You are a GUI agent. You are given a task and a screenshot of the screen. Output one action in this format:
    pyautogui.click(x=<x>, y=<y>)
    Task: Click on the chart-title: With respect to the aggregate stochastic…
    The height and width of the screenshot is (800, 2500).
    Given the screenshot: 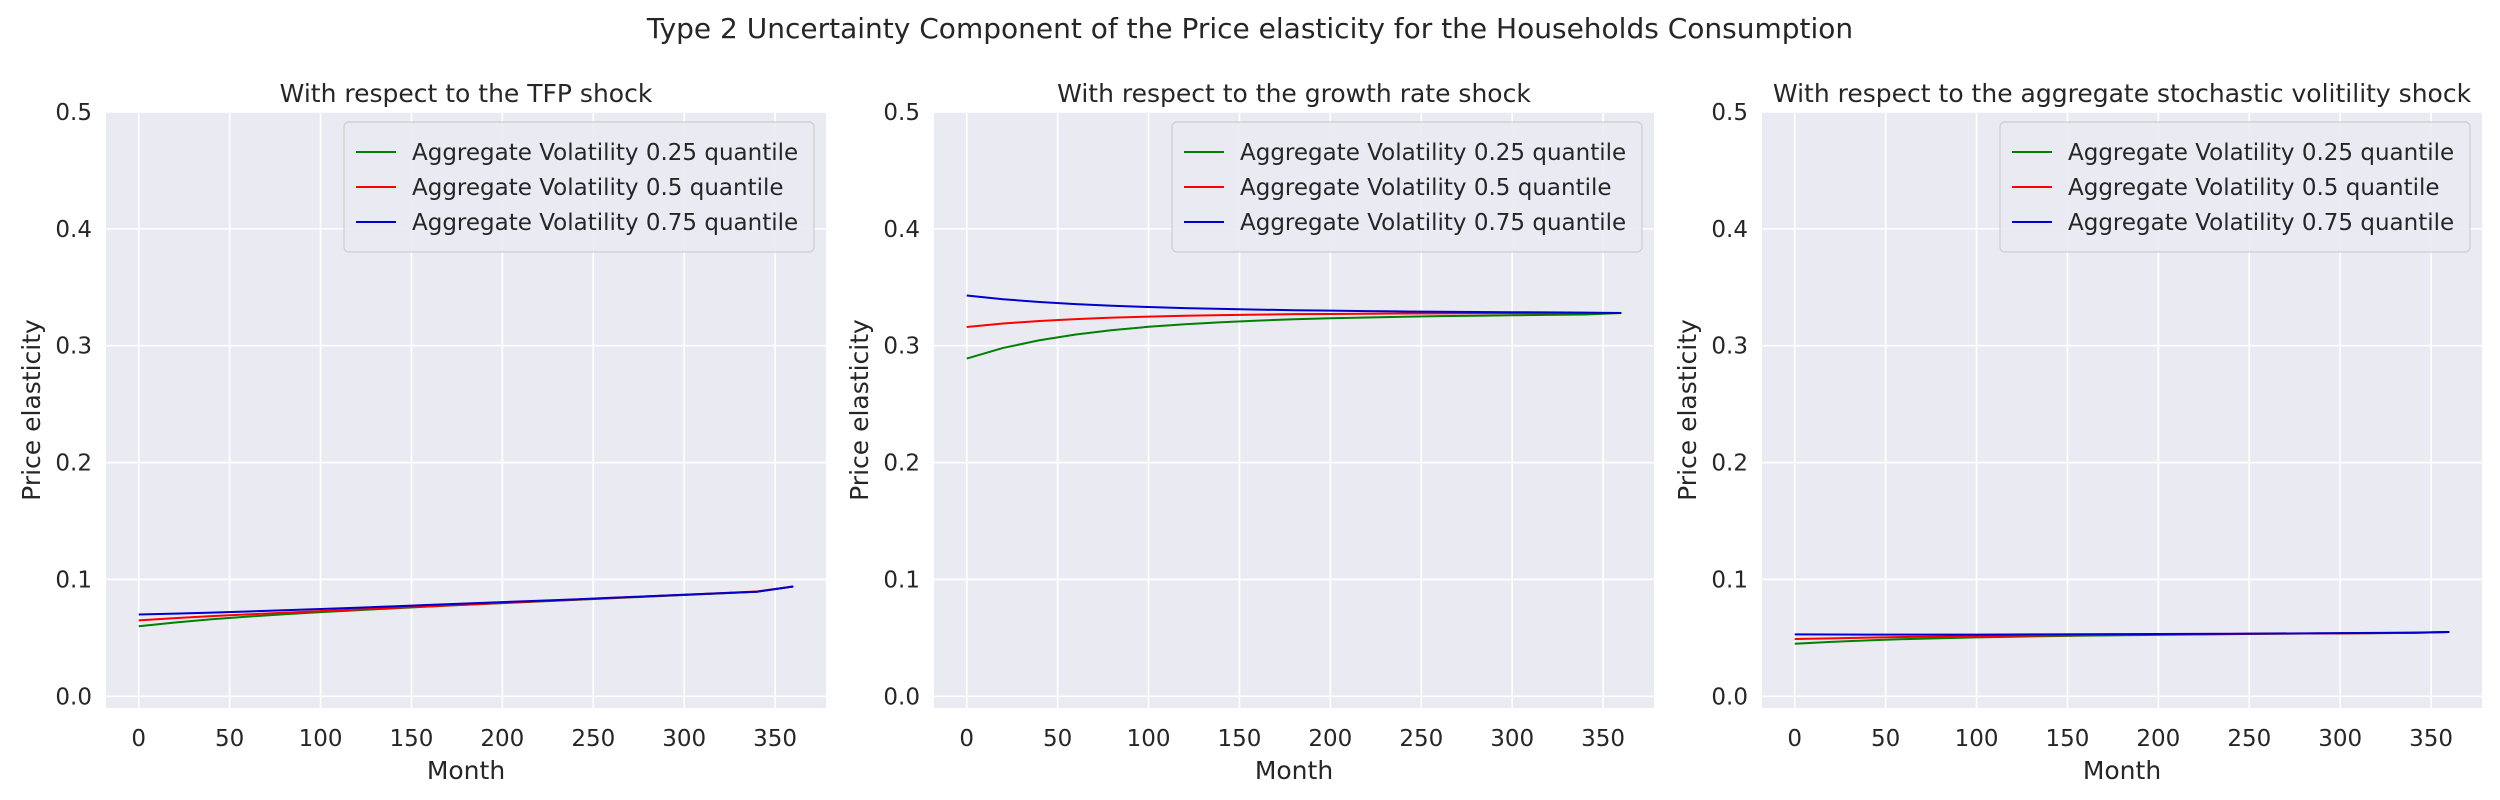 What is the action you would take?
    pyautogui.click(x=2122, y=93)
    